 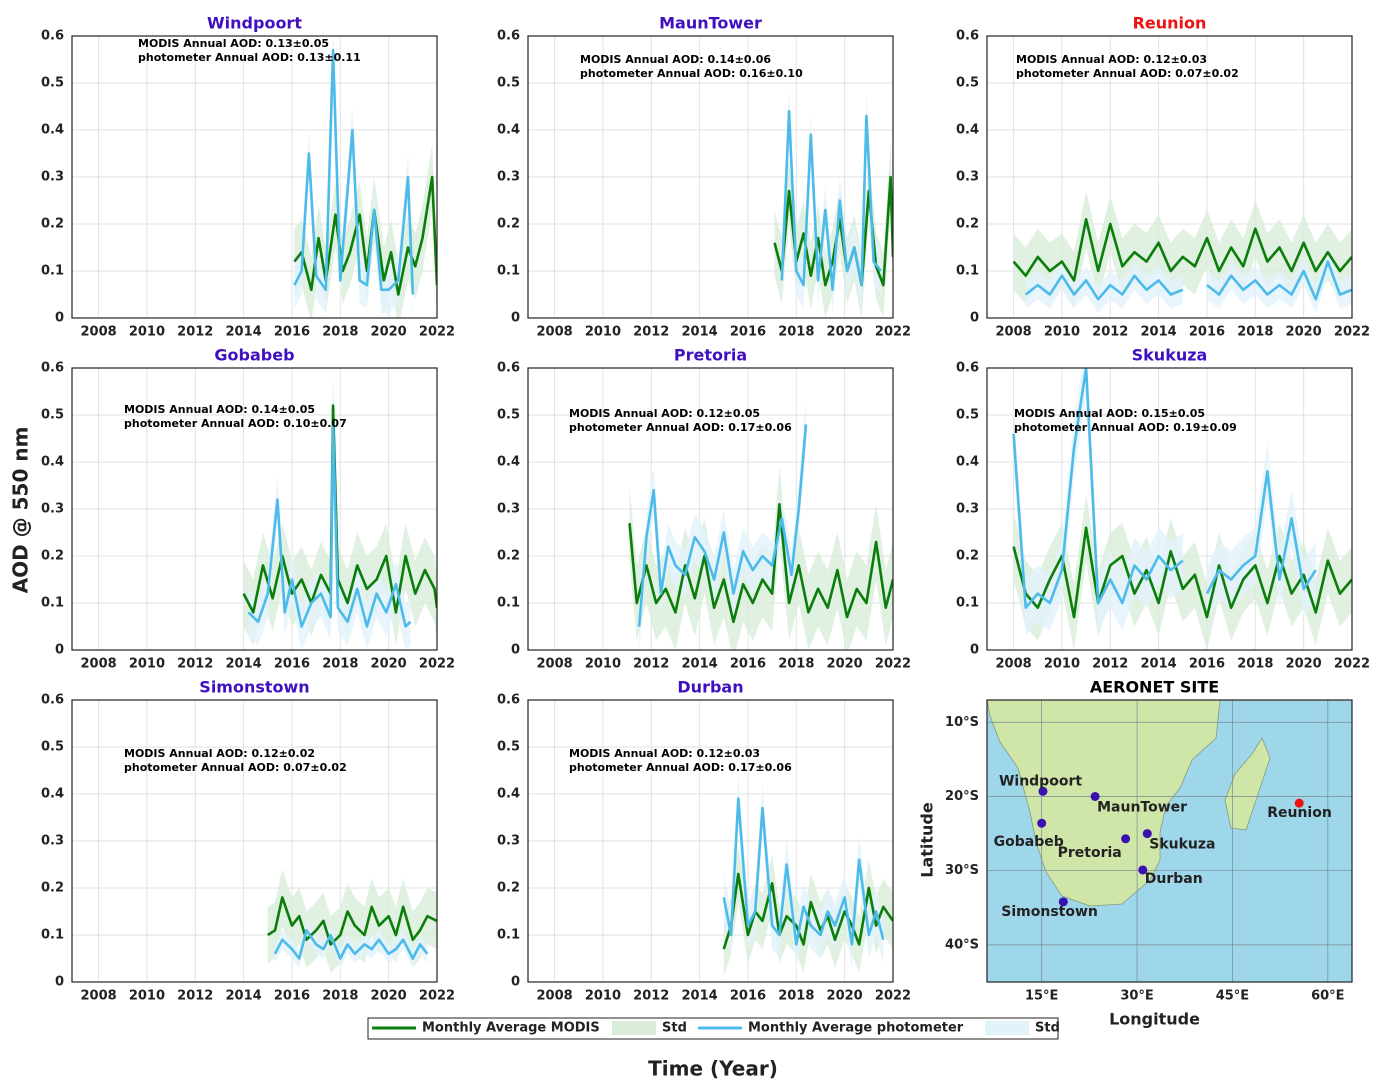 I want to click on chart-title: Gobabeb, so click(x=254, y=355).